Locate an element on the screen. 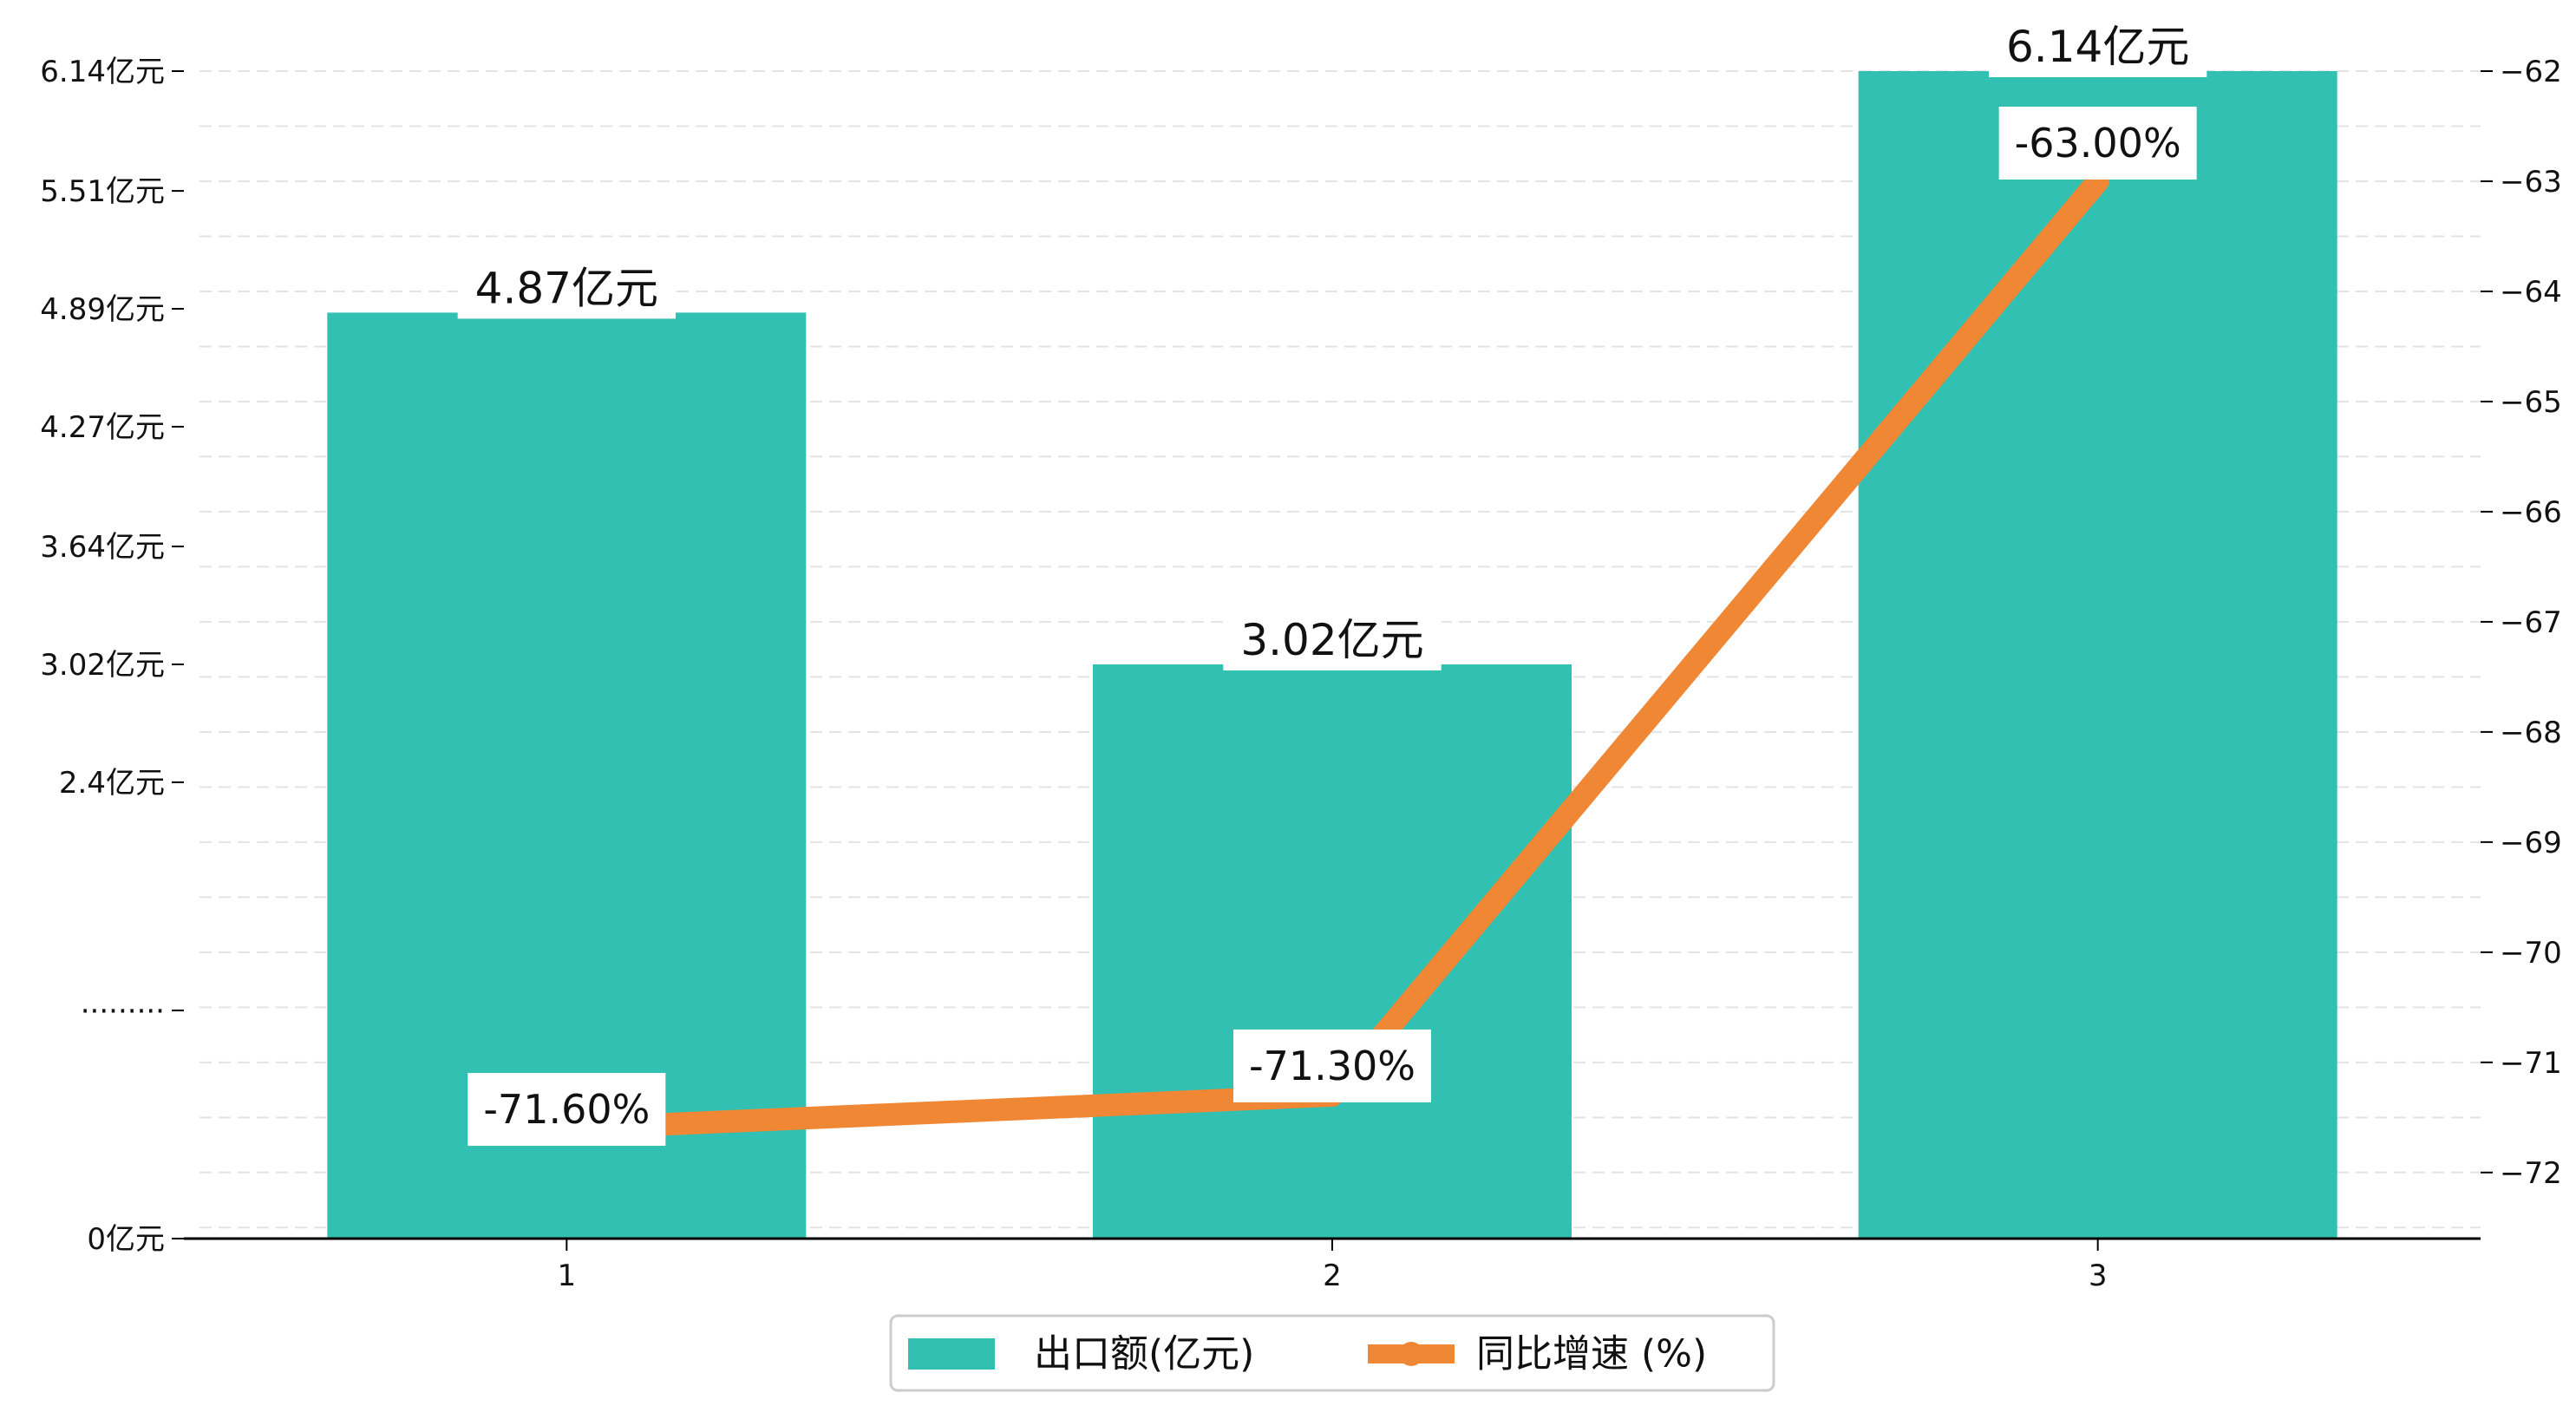 The image size is (2576, 1419). y-left-tick-label: ········· is located at coordinates (123, 1012).